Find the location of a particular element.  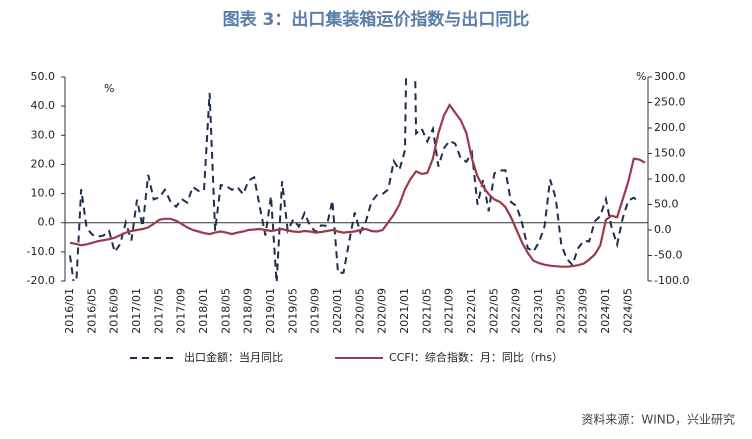

y-tick-label: -10.0 is located at coordinates (41, 251).